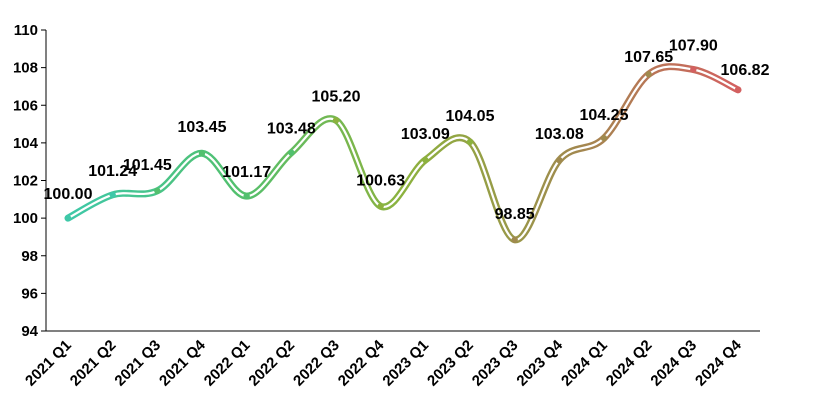  What do you see at coordinates (584, 363) in the screenshot?
I see `x-tick-label: 2024 Q1` at bounding box center [584, 363].